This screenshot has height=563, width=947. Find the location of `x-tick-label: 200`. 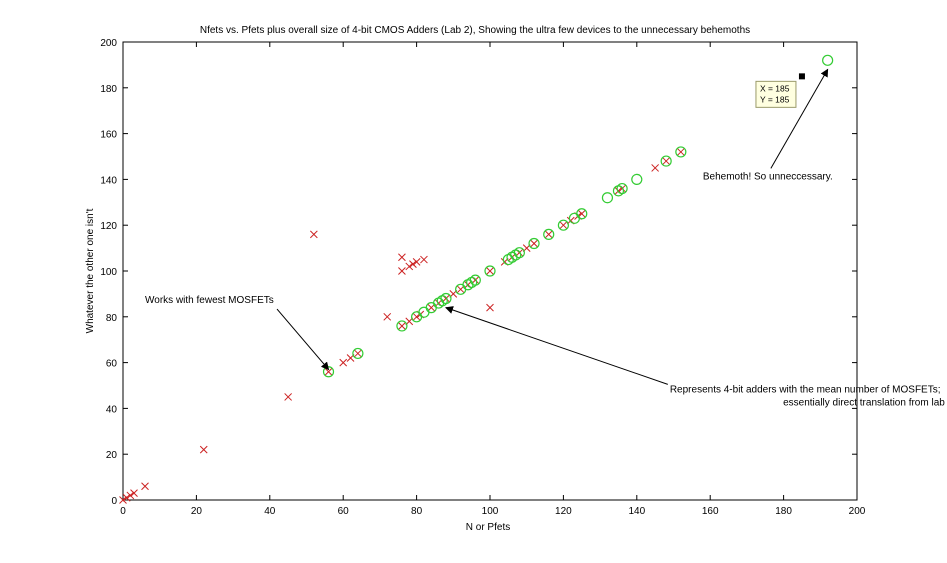

x-tick-label: 200 is located at coordinates (857, 511).